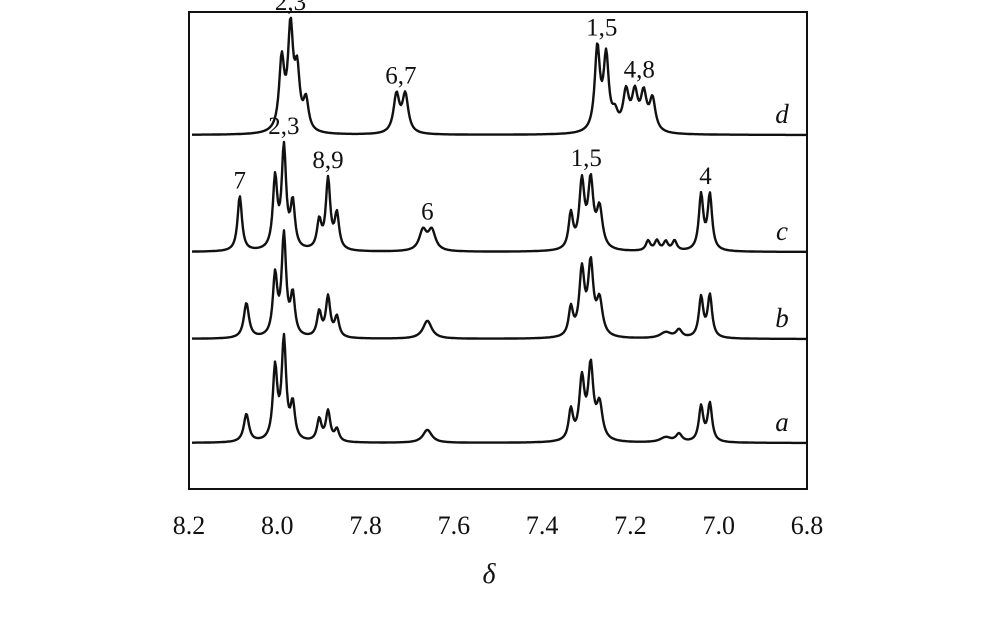 The image size is (1000, 617). I want to click on spectrum-trace-c, so click(499, 197).